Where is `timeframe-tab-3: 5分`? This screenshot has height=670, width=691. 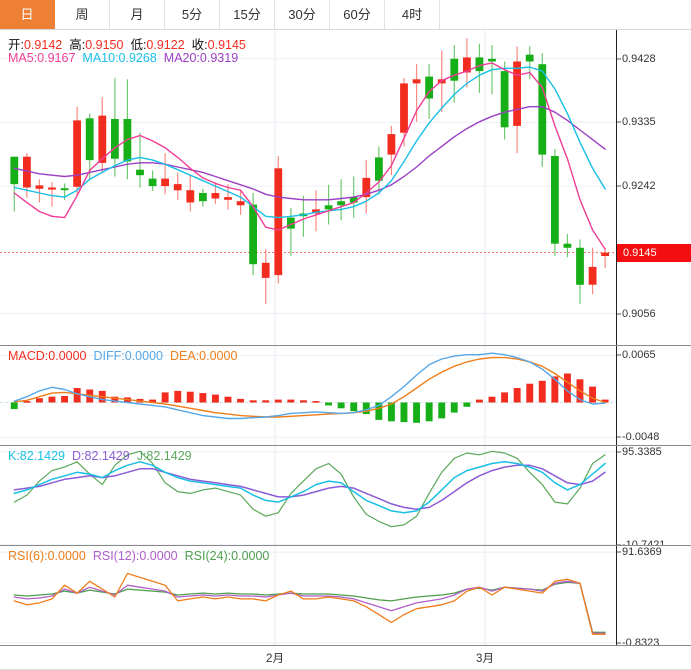
timeframe-tab-3: 5分 is located at coordinates (192, 14).